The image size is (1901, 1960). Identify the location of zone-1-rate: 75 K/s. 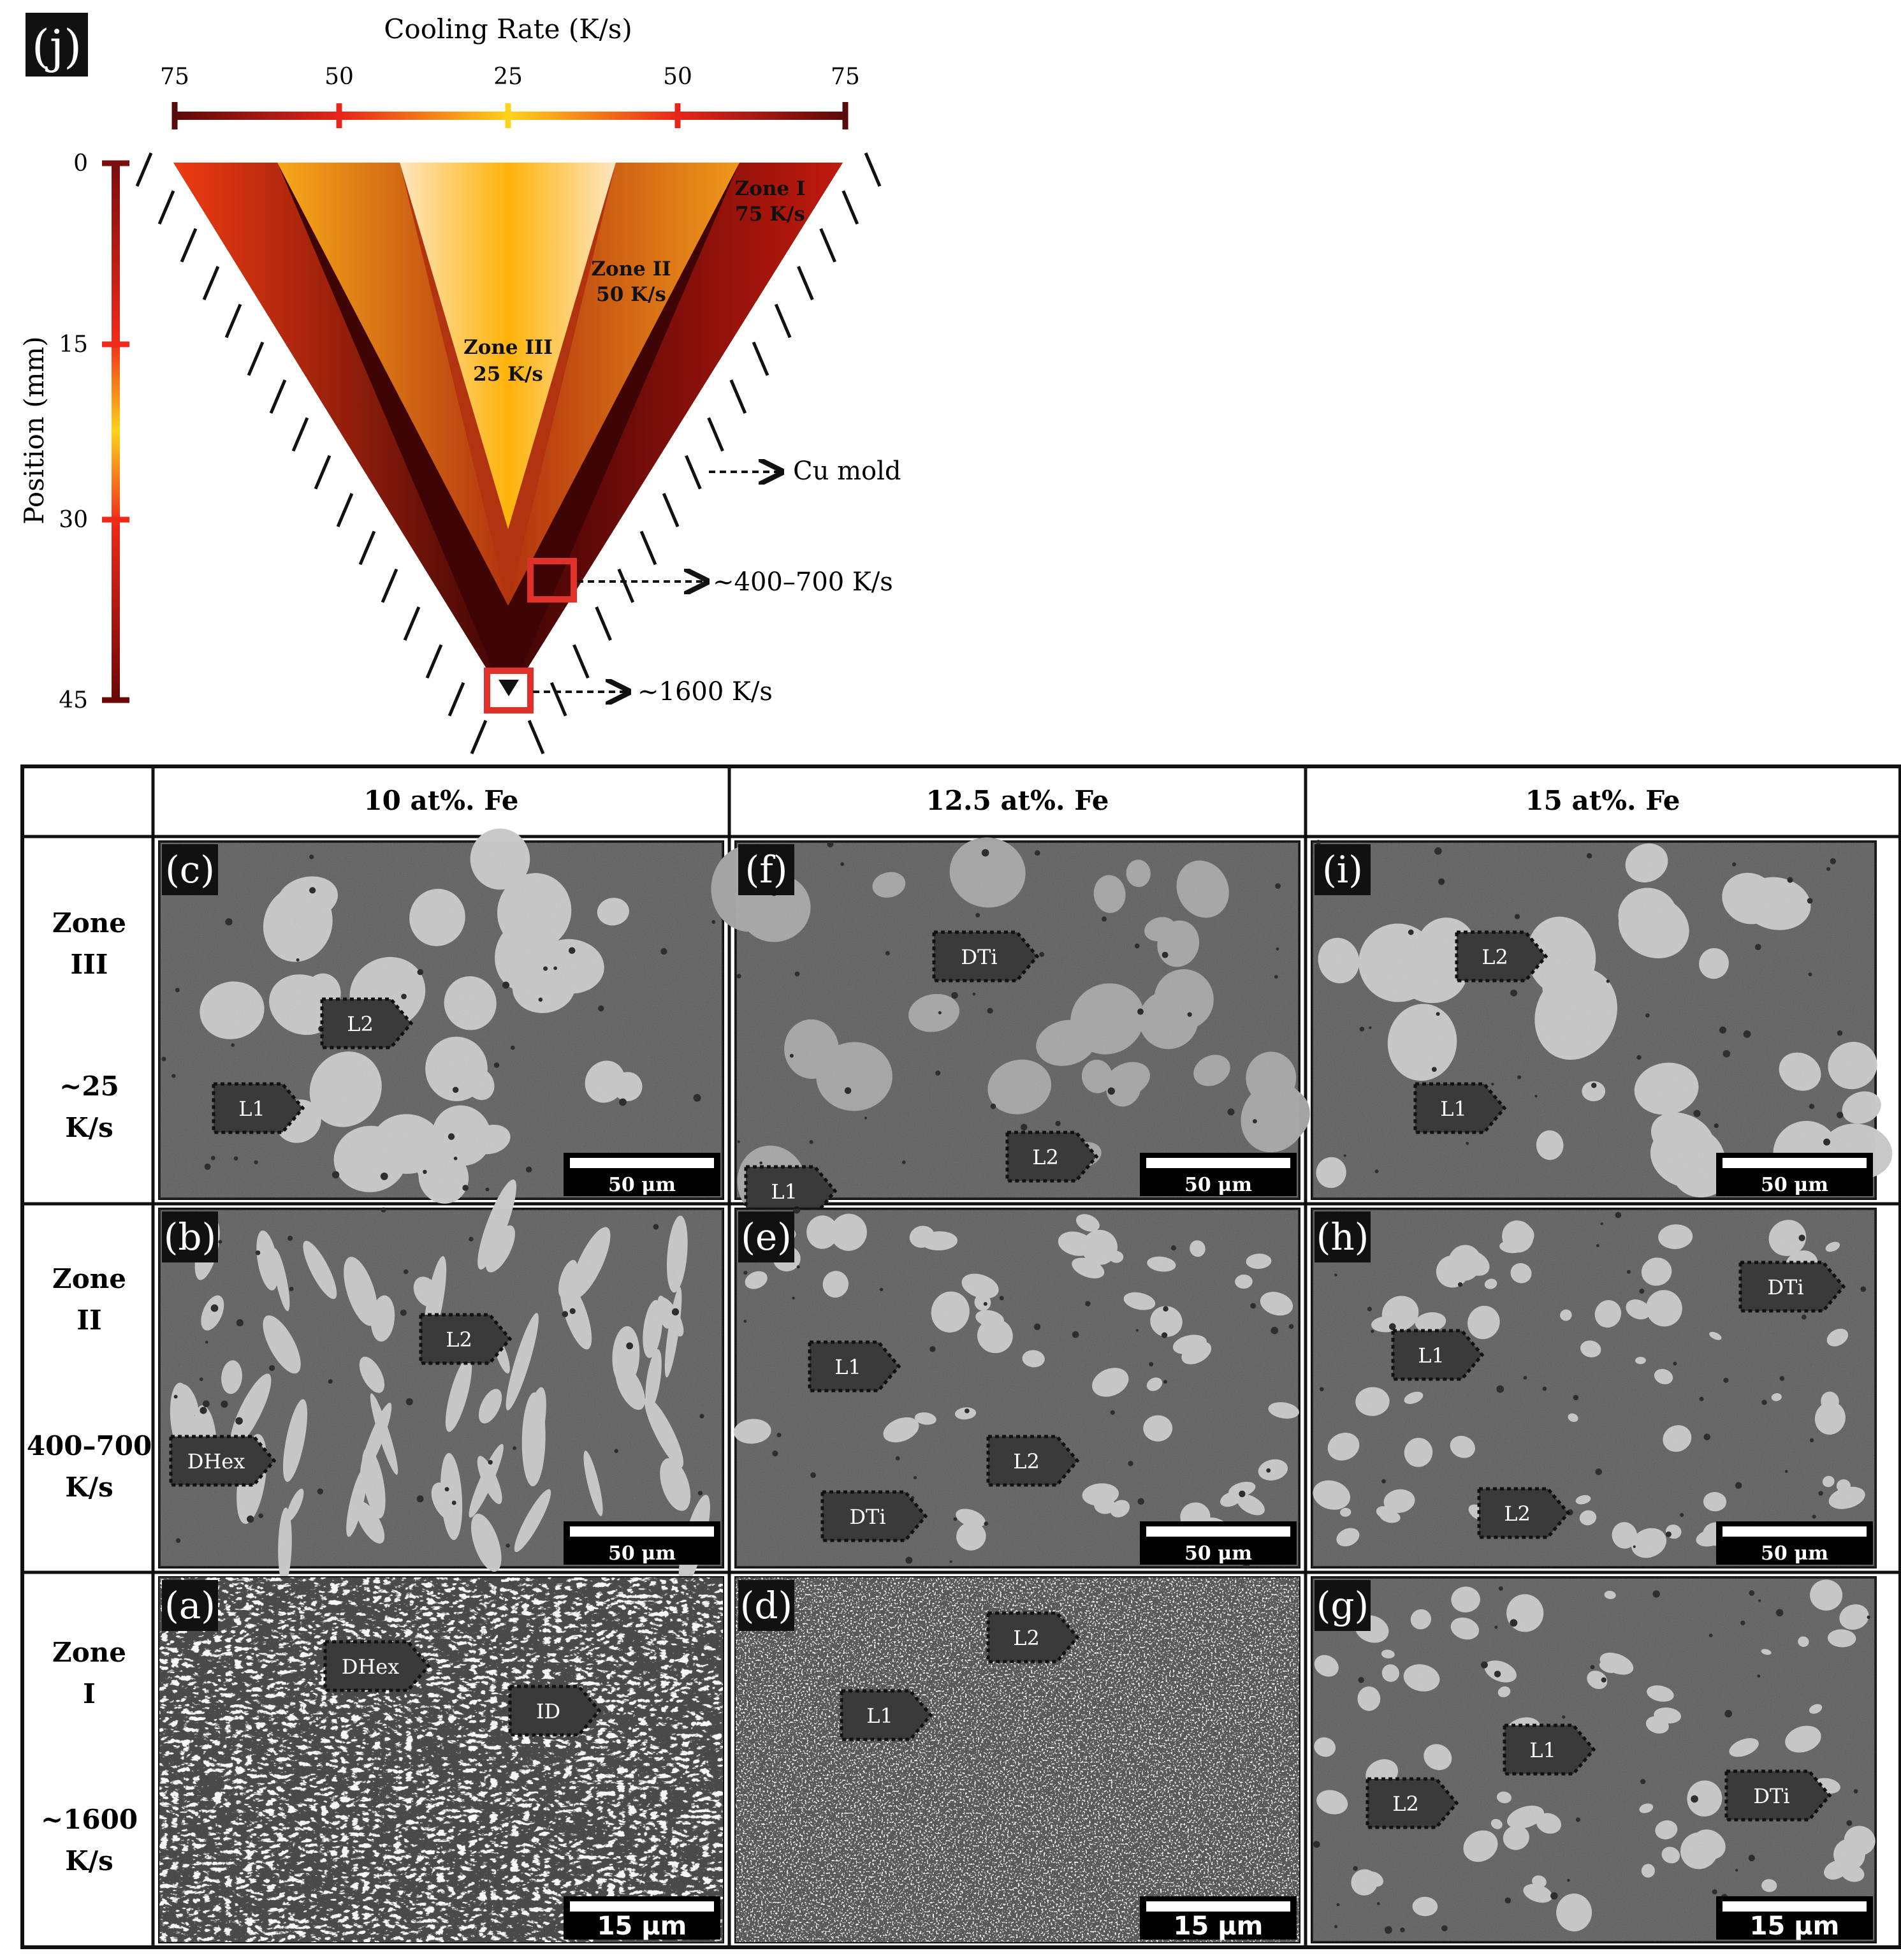
(770, 214).